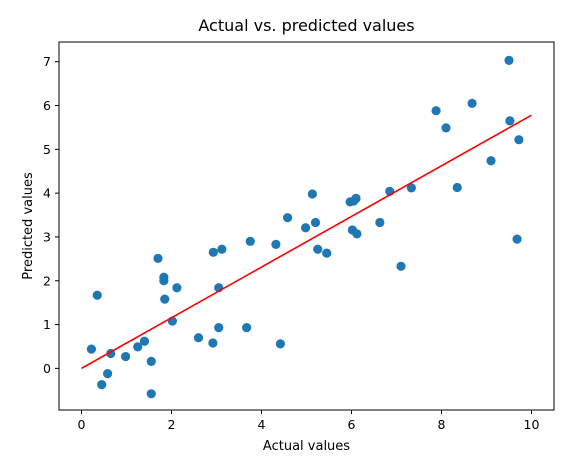  I want to click on x-axis-ticks: 0 2 4 6 8 10, so click(309, 421).